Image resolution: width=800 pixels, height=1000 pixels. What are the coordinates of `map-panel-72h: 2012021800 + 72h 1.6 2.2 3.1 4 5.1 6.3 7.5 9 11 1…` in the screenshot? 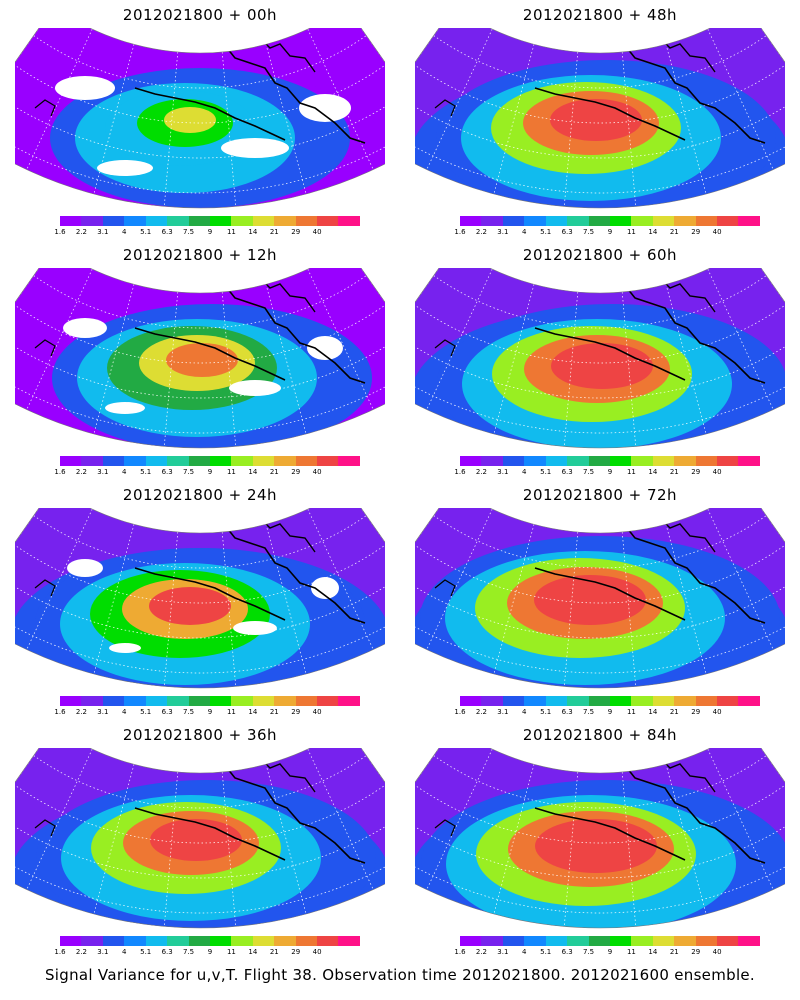 It's located at (600, 600).